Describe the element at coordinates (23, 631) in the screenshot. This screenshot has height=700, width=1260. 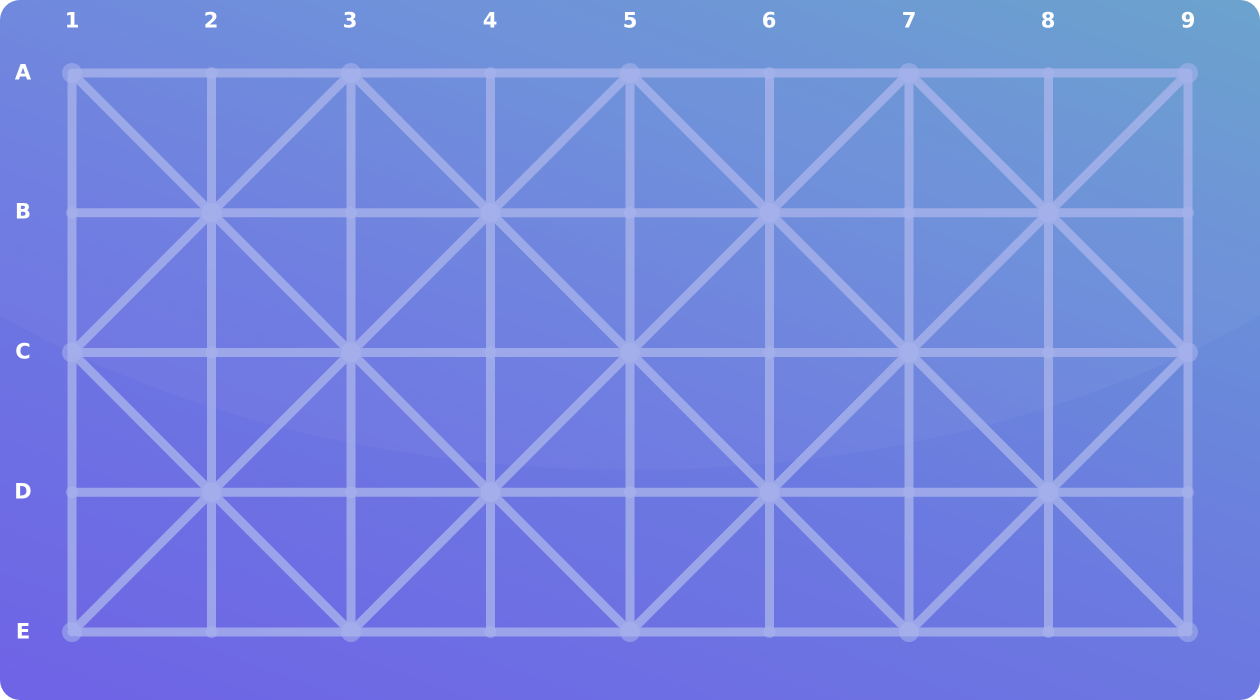
I see `row-label-e: E` at that location.